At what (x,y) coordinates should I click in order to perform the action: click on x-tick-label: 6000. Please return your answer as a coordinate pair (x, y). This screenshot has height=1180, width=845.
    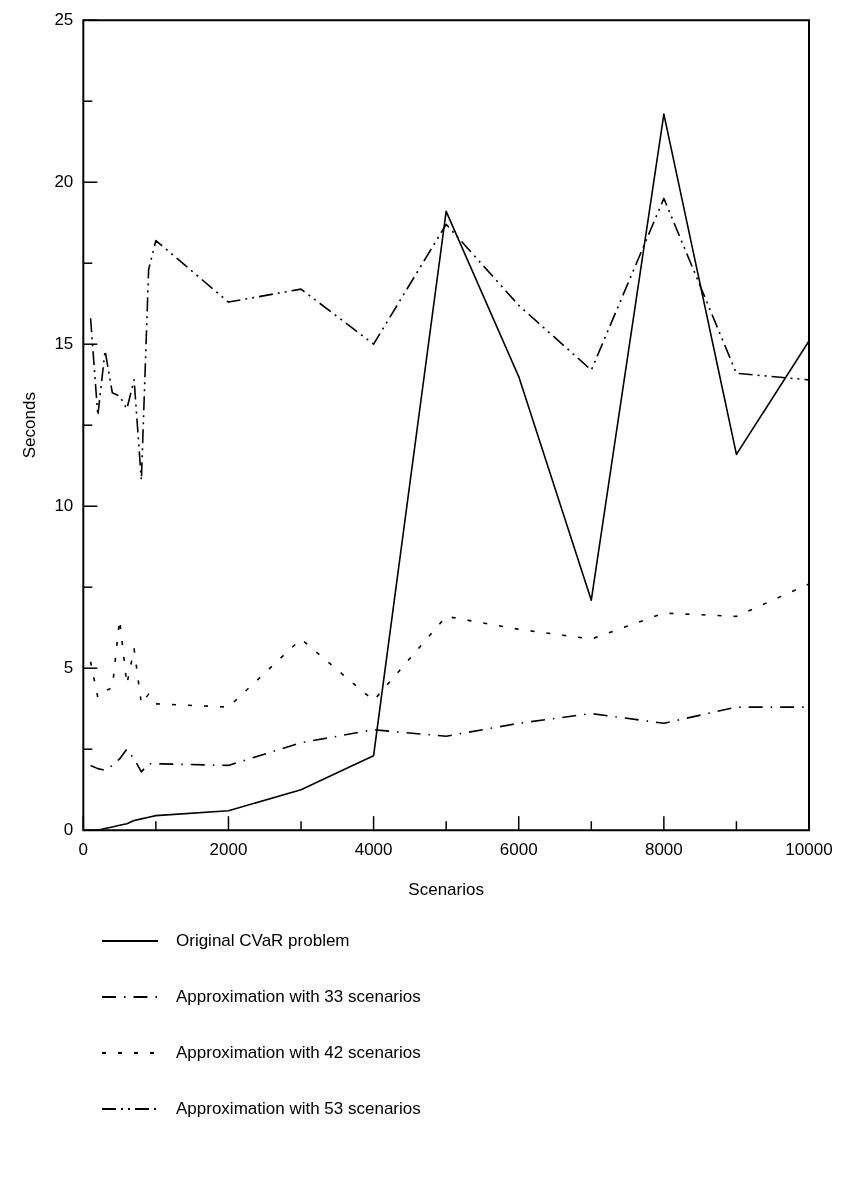
    Looking at the image, I should click on (518, 850).